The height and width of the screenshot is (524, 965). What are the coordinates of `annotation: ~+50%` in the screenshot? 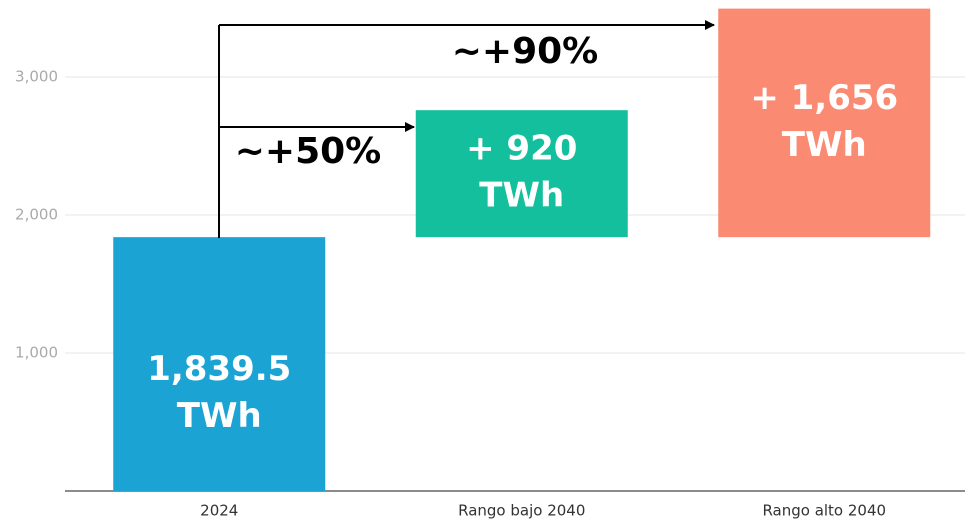 It's located at (308, 151).